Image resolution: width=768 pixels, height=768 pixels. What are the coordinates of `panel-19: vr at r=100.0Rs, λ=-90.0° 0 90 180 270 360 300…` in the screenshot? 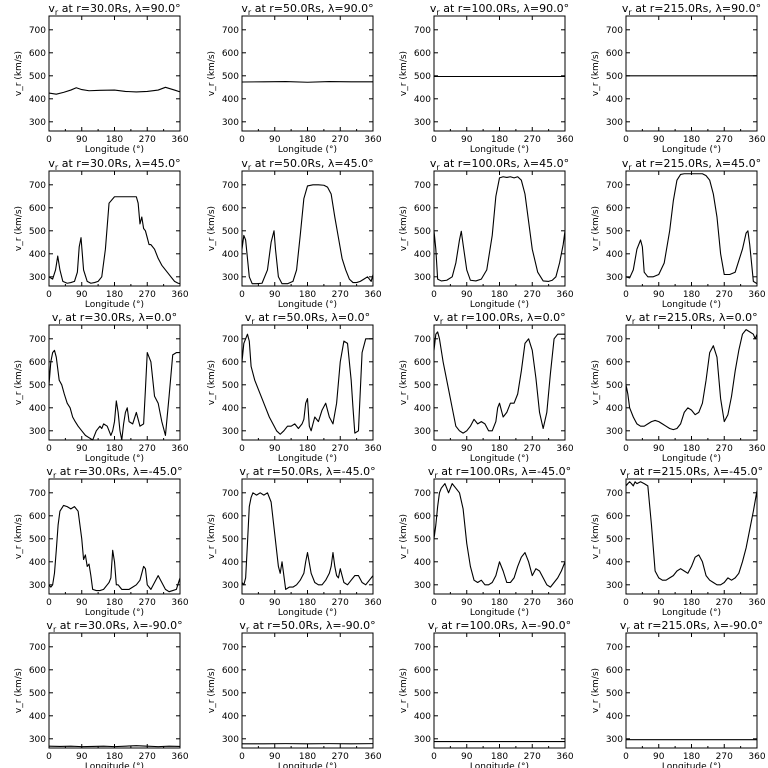 It's located at (486, 693).